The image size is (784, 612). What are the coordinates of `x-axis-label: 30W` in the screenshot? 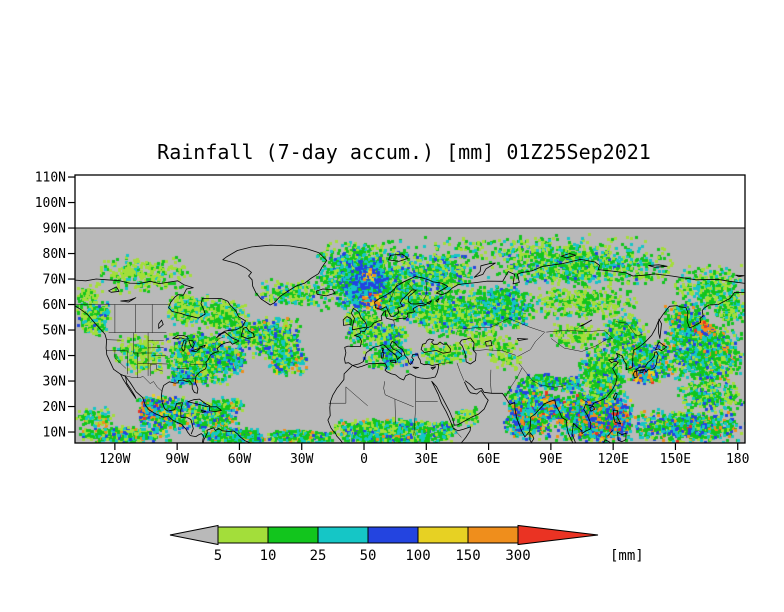 It's located at (302, 459).